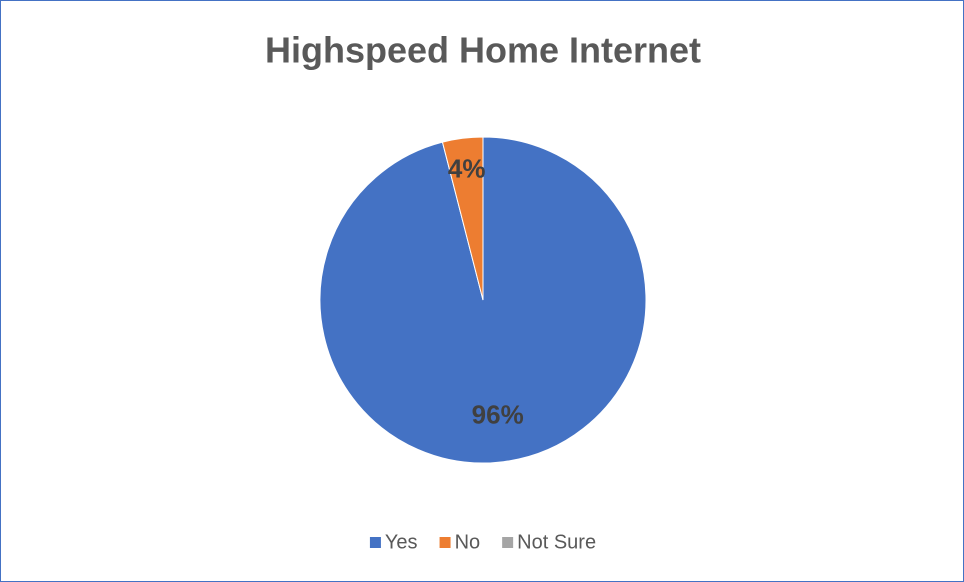 The height and width of the screenshot is (582, 964). What do you see at coordinates (467, 169) in the screenshot?
I see `data-label: 4%` at bounding box center [467, 169].